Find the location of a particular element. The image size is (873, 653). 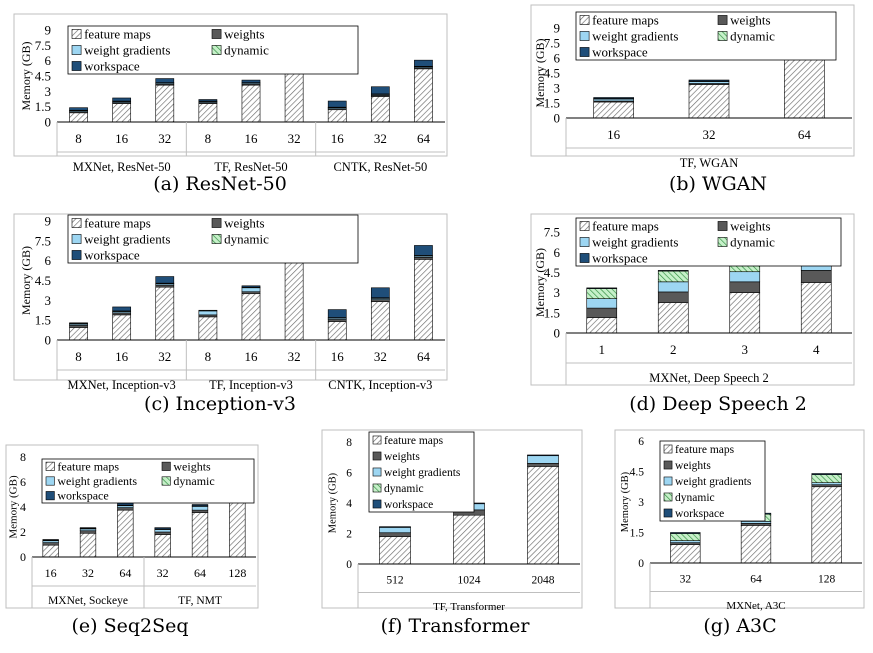

y-tick-label: 4 is located at coordinates (23, 507).